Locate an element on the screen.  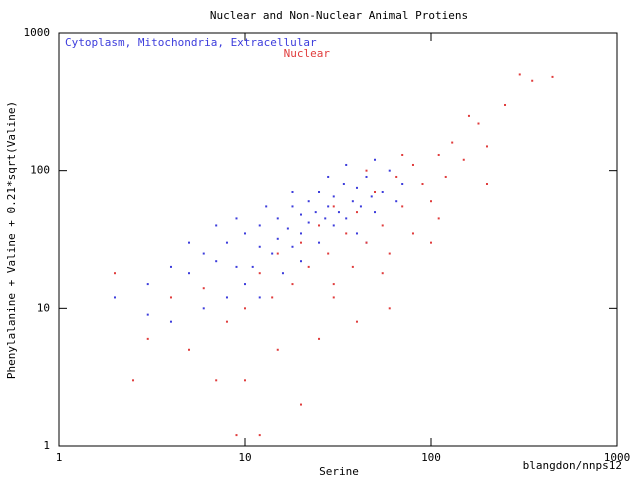
y-tick-label: 1000 is located at coordinates (37, 32).